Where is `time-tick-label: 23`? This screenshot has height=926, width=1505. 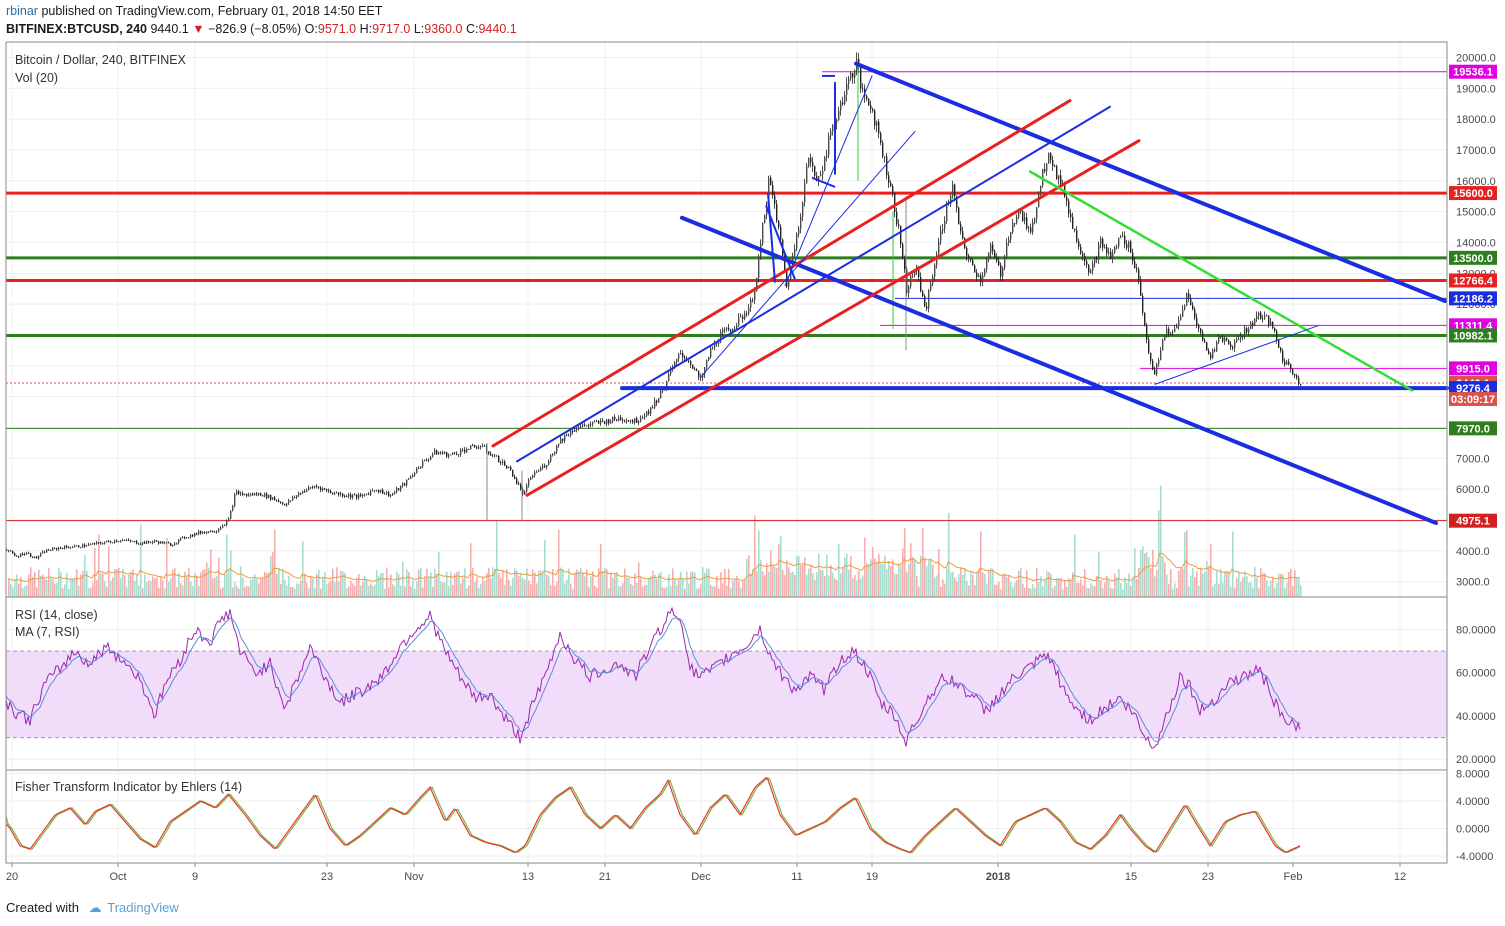 time-tick-label: 23 is located at coordinates (1208, 877).